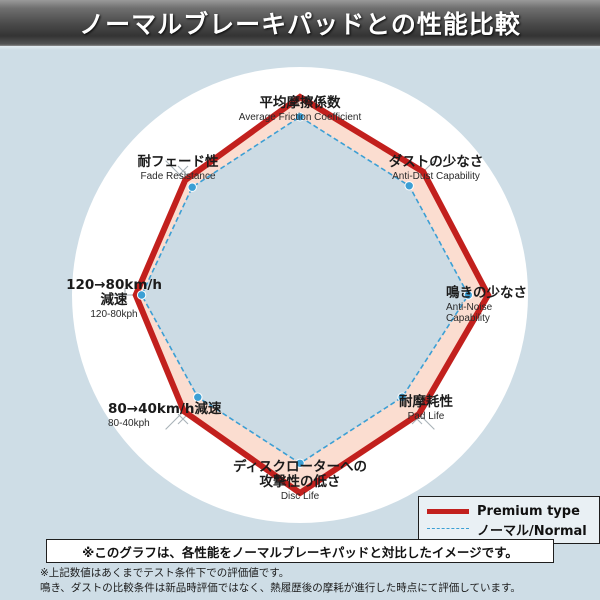 Image resolution: width=600 pixels, height=600 pixels. What do you see at coordinates (178, 162) in the screenshot?
I see `axis-label-jp: 耐フェード性` at bounding box center [178, 162].